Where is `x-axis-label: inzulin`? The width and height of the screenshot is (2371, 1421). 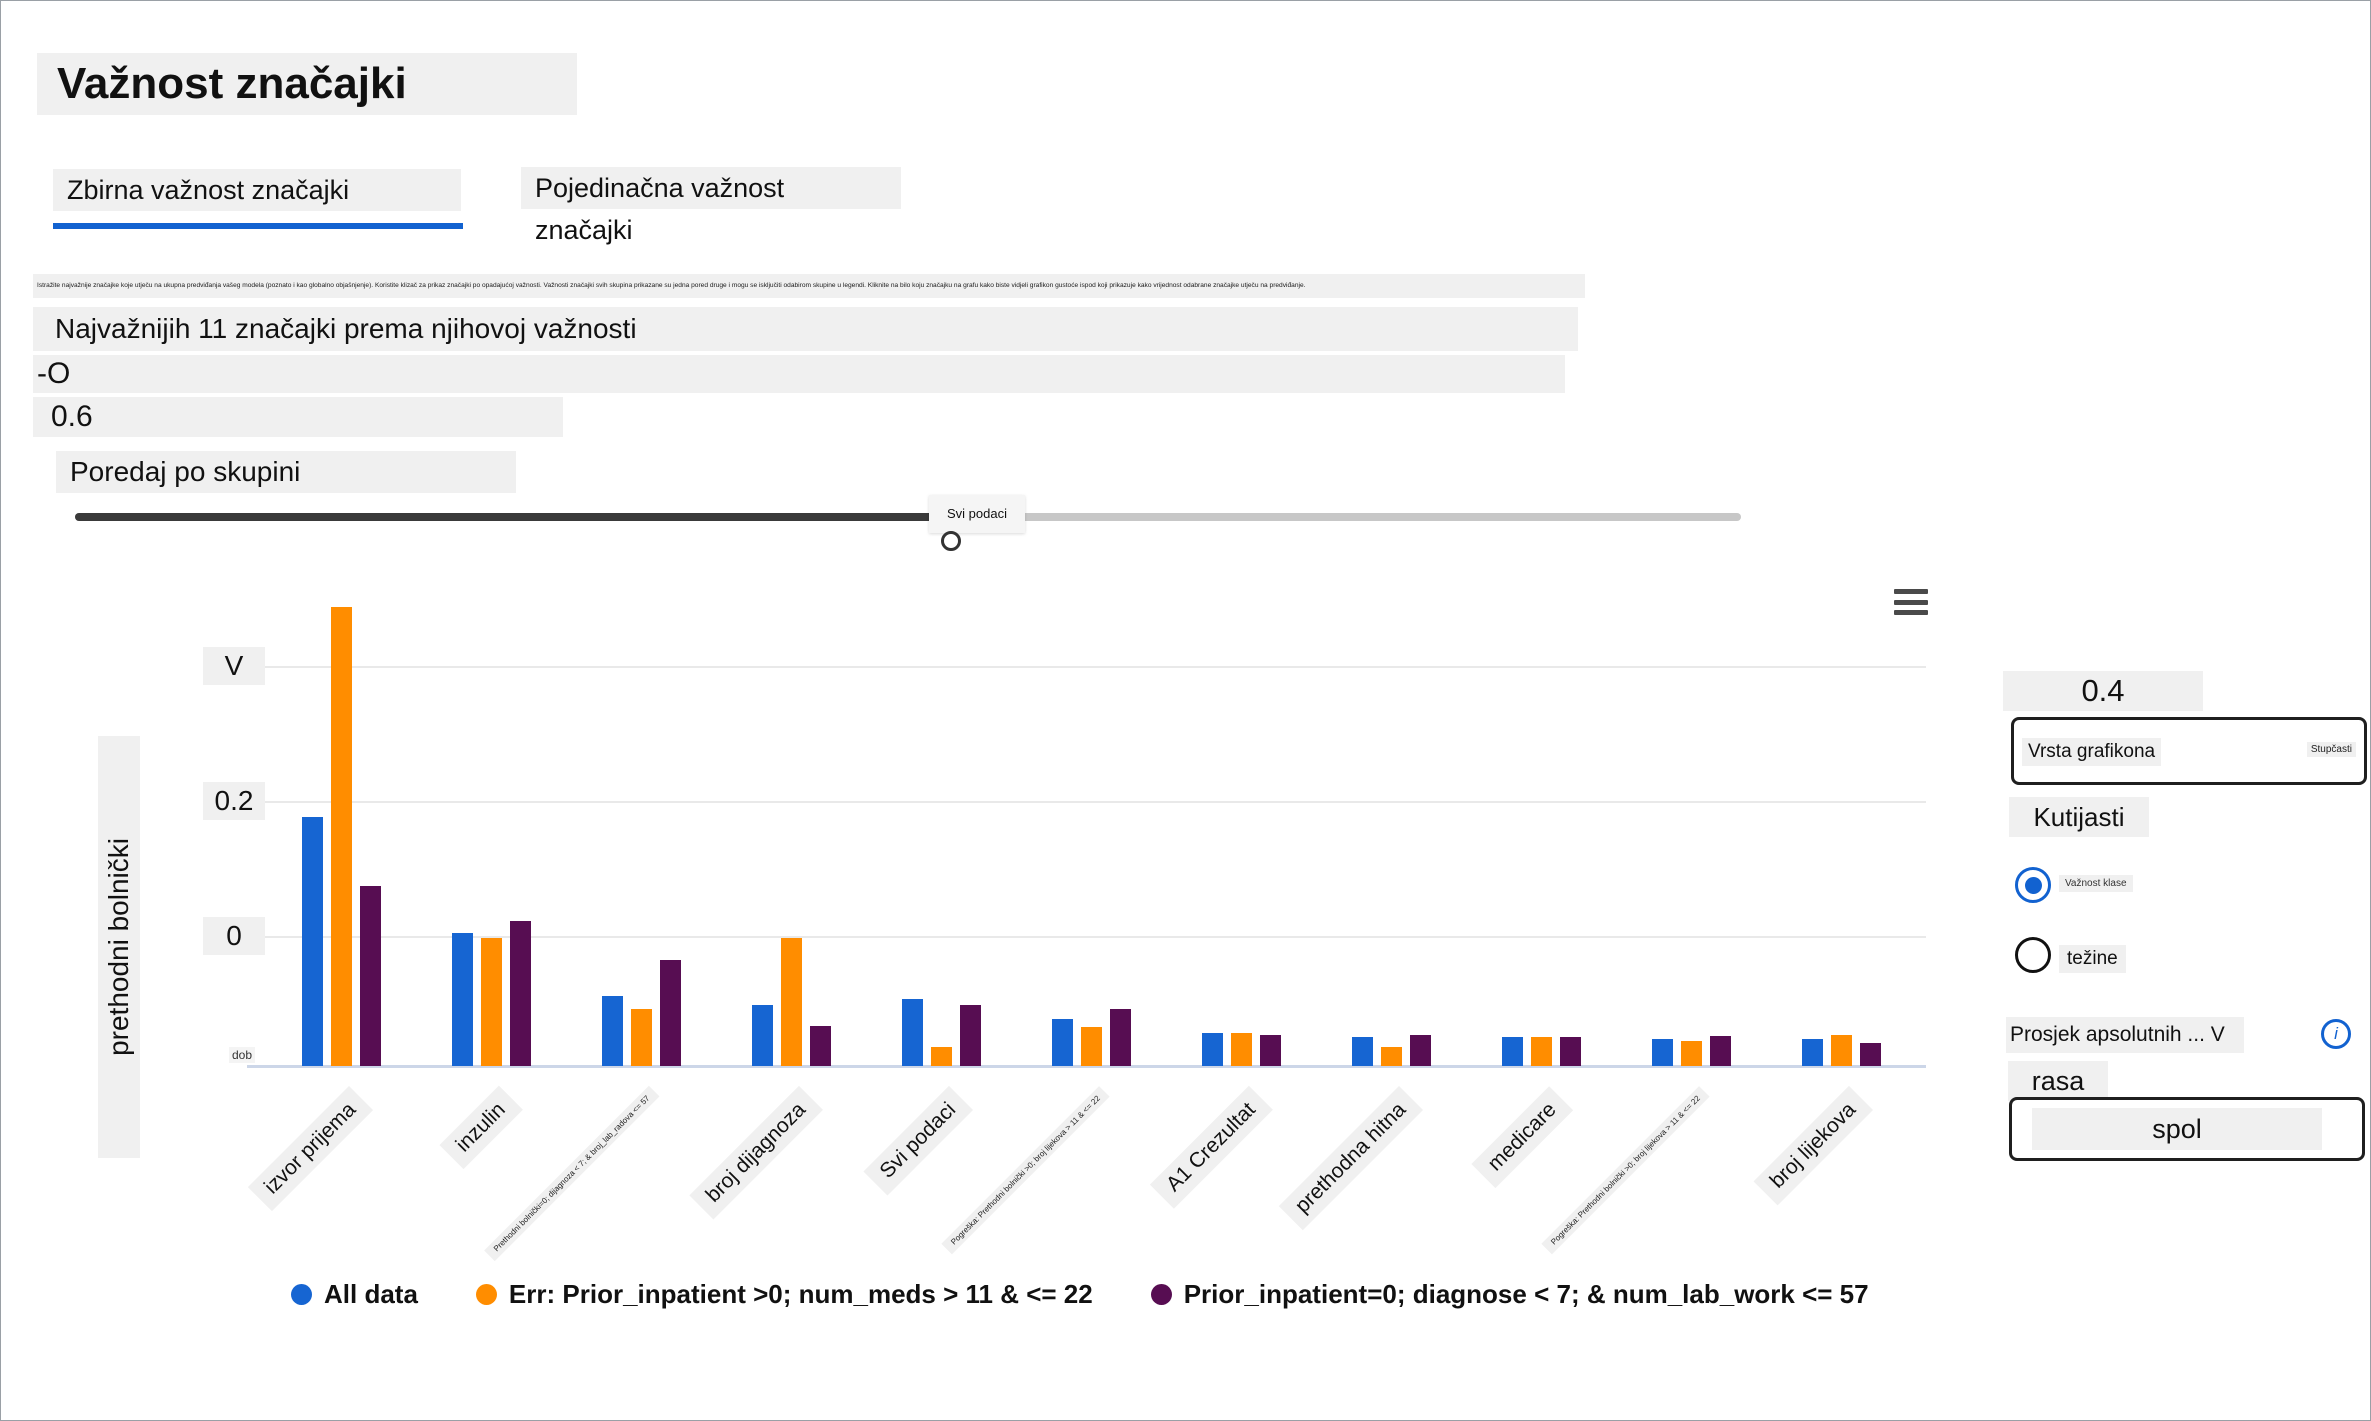
x-axis-label: inzulin is located at coordinates (481, 1128).